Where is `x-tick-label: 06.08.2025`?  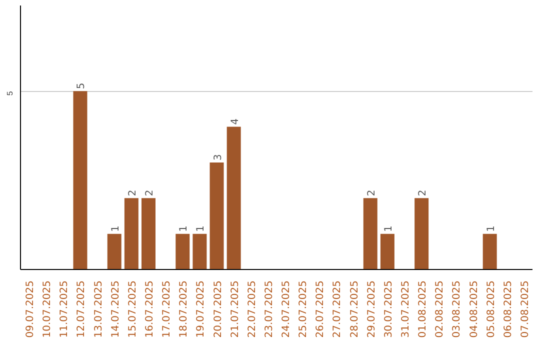 x-tick-label: 06.08.2025 is located at coordinates (508, 309).